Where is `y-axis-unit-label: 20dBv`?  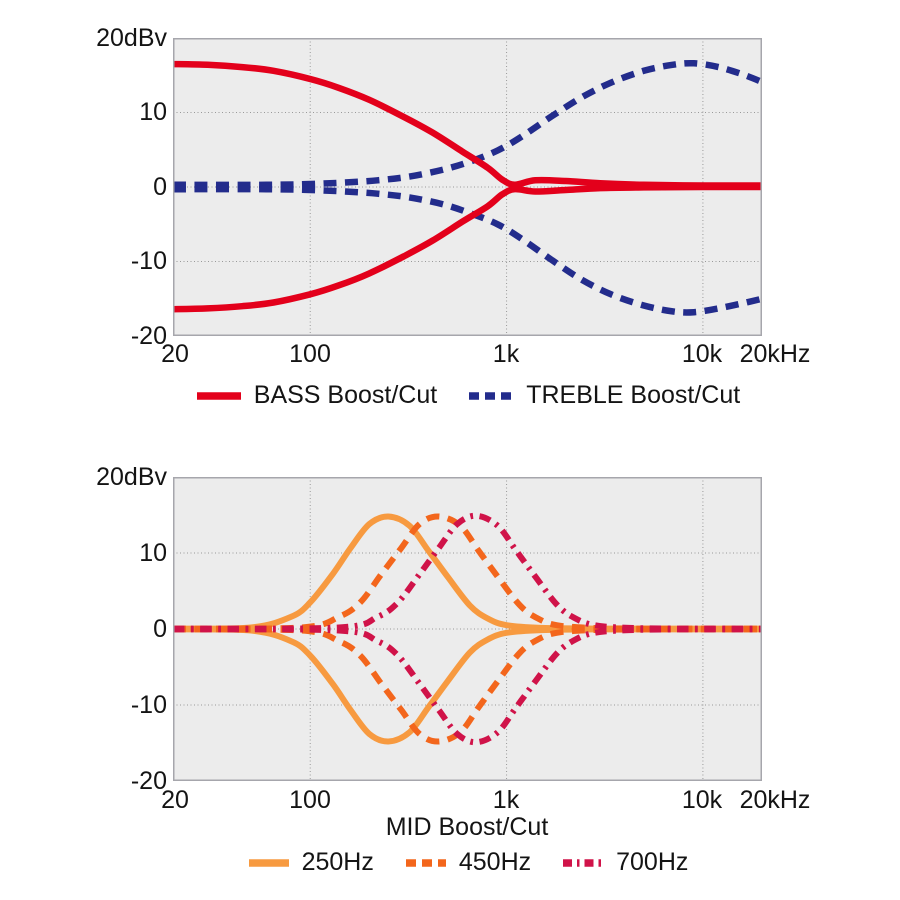 y-axis-unit-label: 20dBv is located at coordinates (131, 38).